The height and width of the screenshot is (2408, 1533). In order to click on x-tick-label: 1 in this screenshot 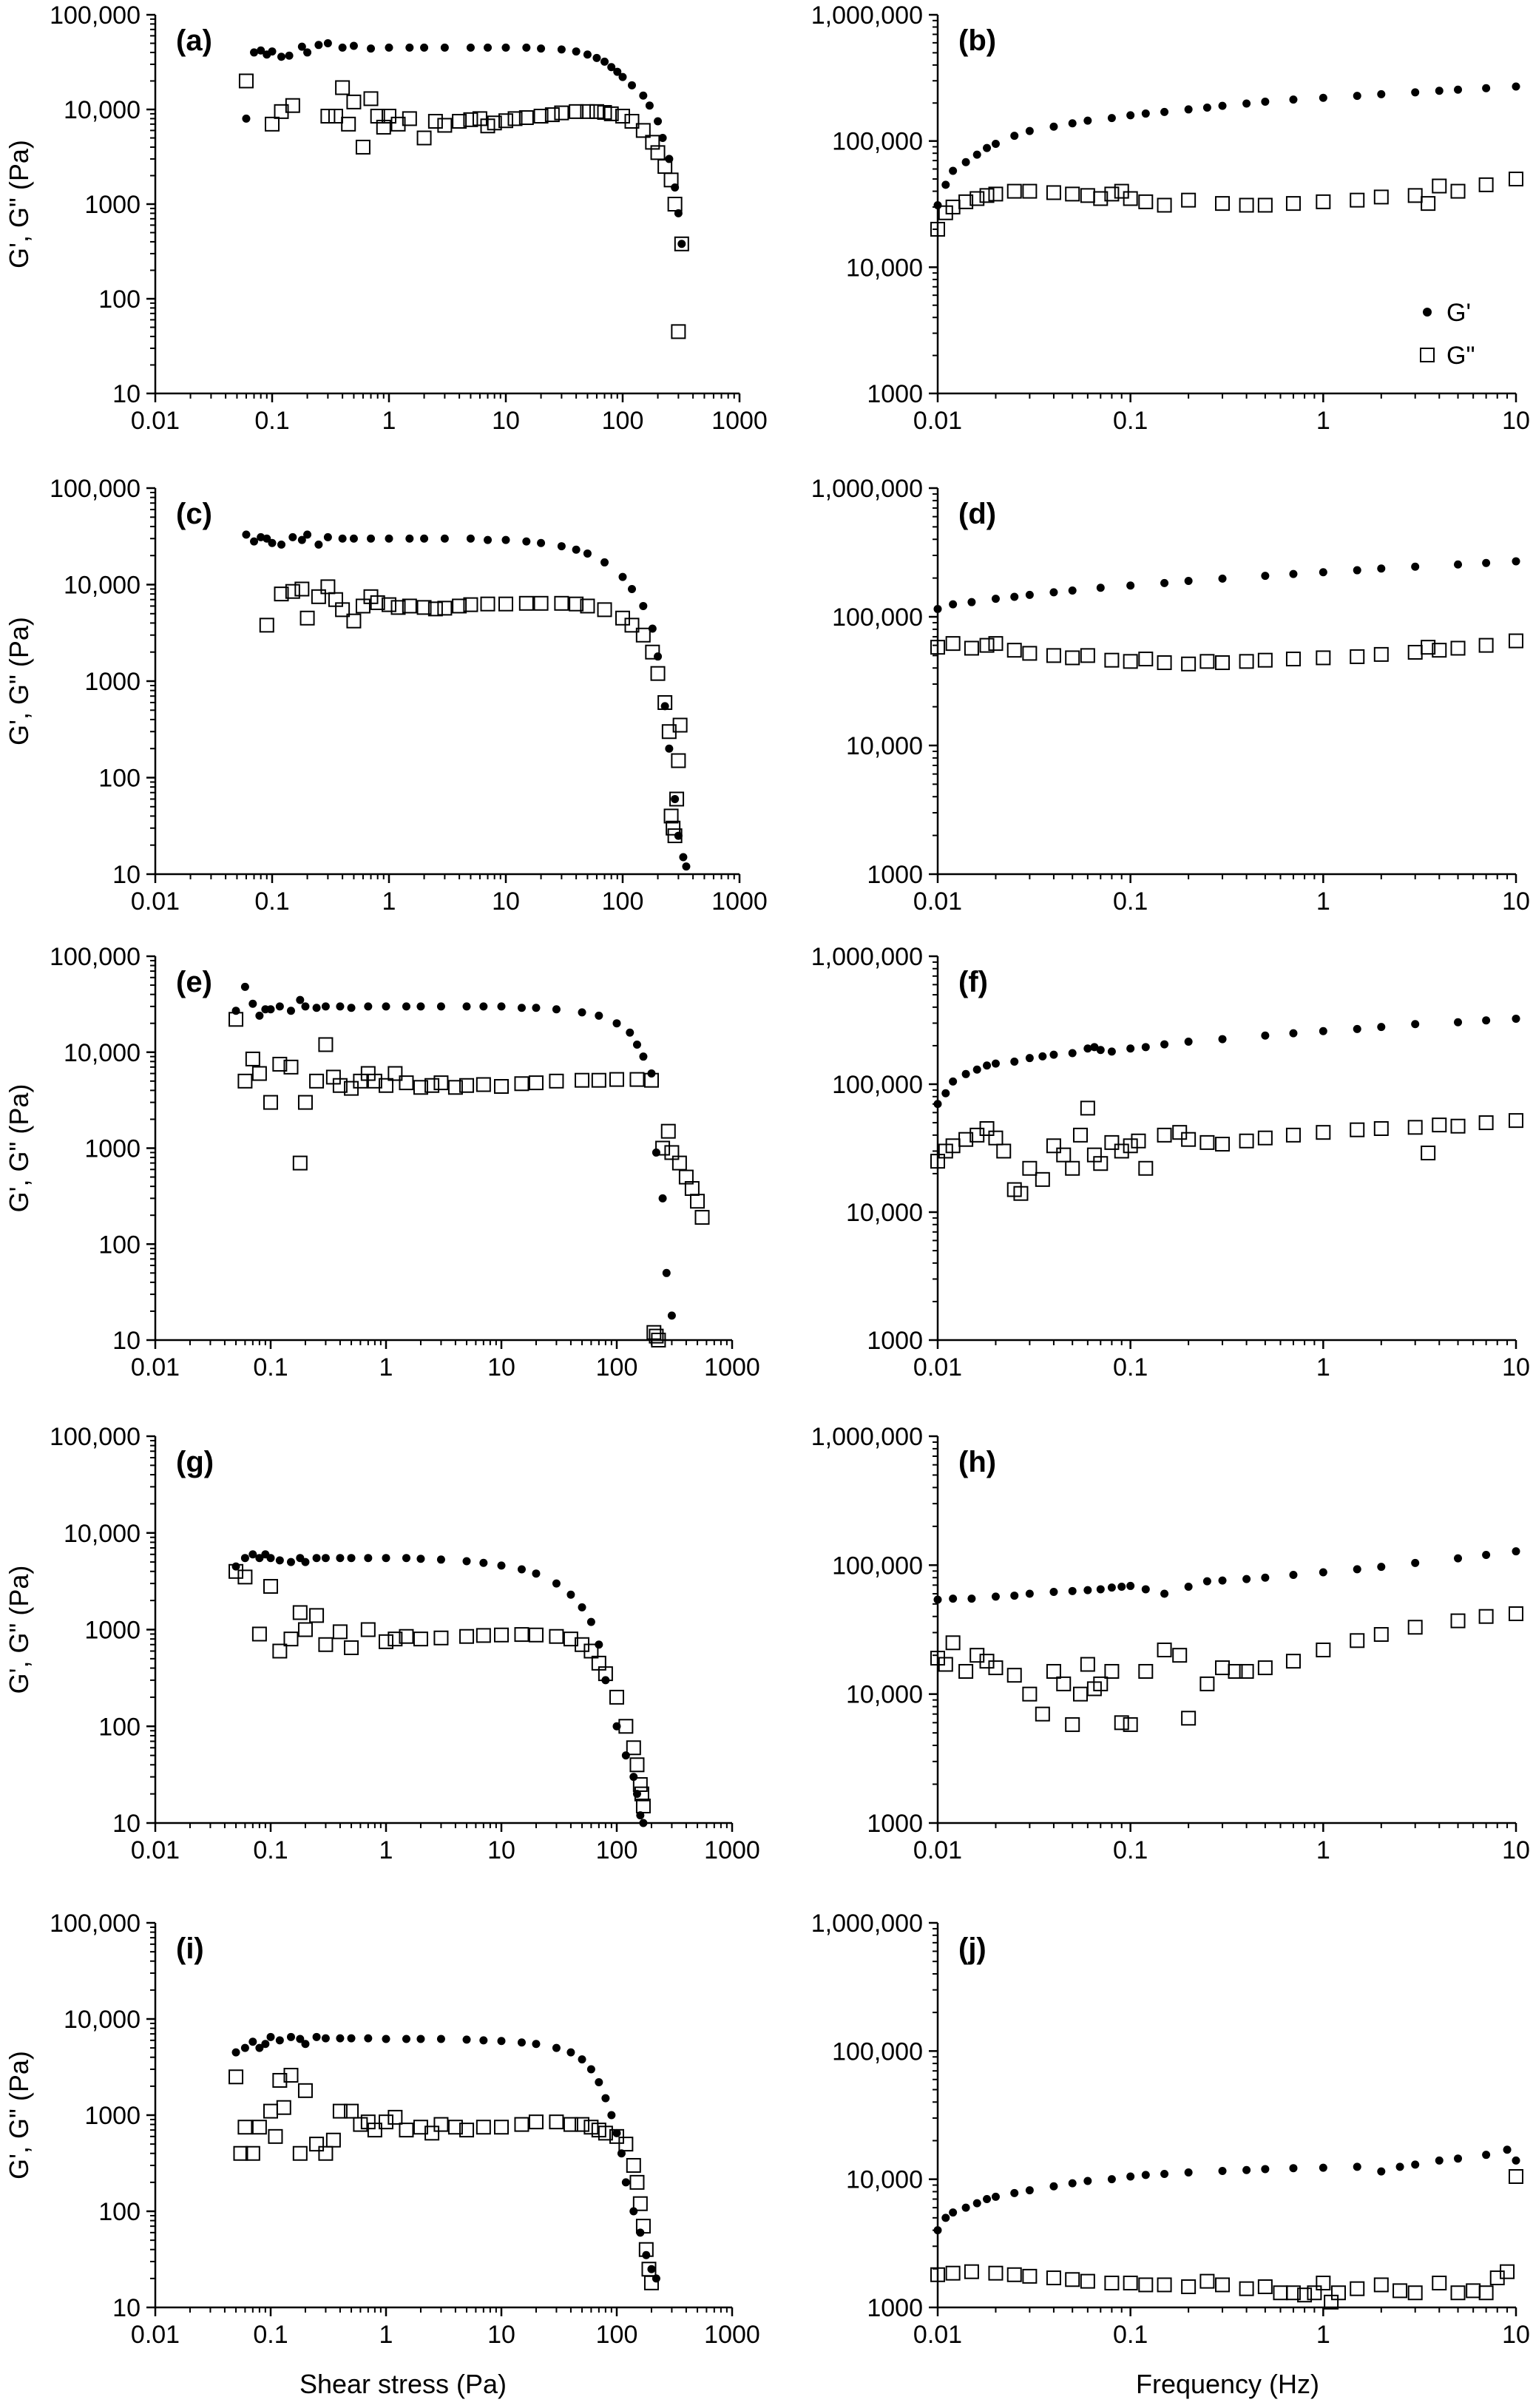, I will do `click(1323, 2335)`.